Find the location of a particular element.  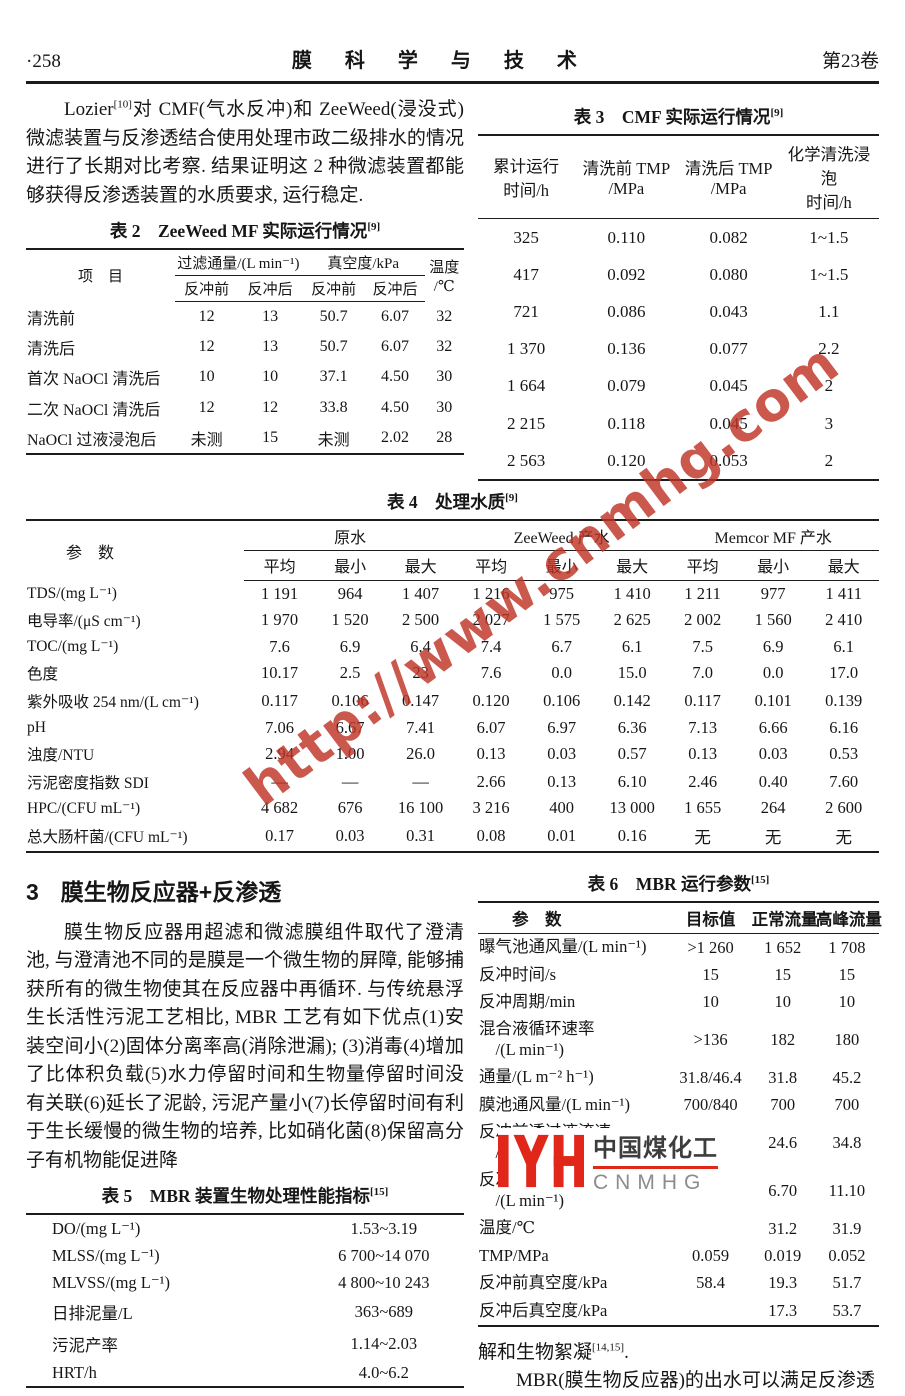

coal-logo-icon is located at coordinates (541, 1161).